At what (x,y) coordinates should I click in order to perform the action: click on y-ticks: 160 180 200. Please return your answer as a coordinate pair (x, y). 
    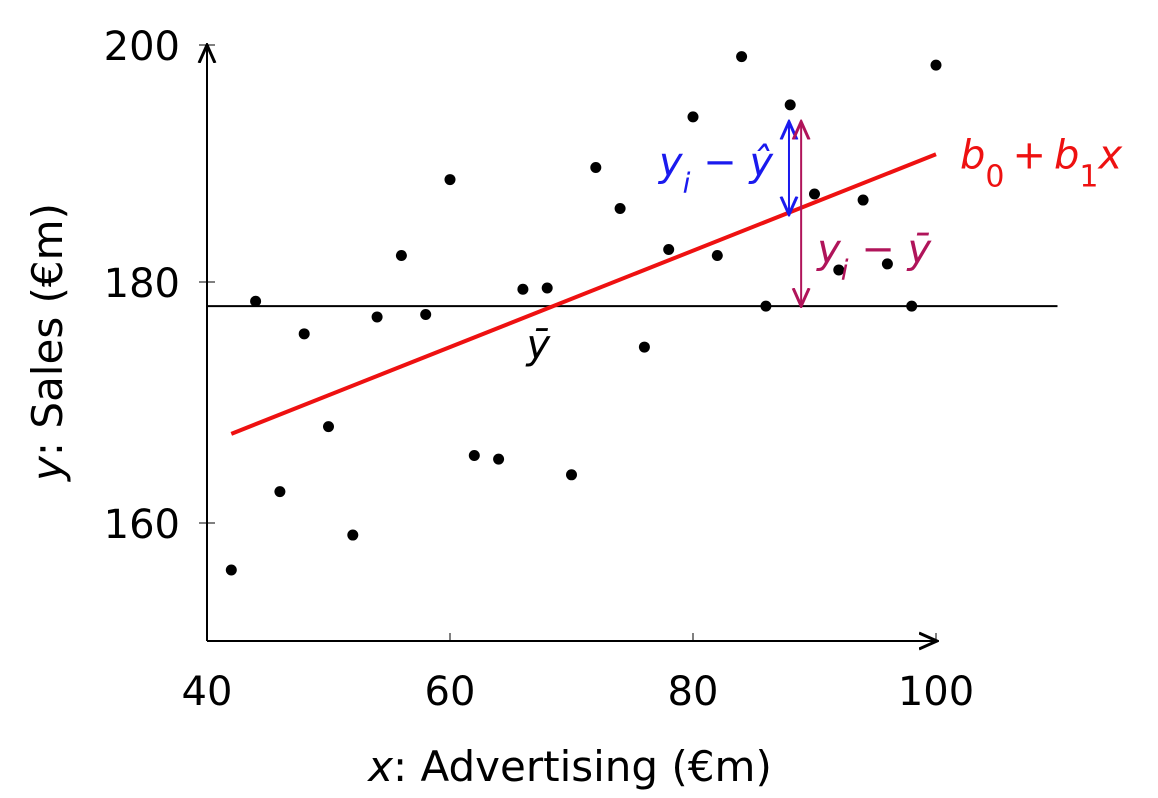
    Looking at the image, I should click on (159, 286).